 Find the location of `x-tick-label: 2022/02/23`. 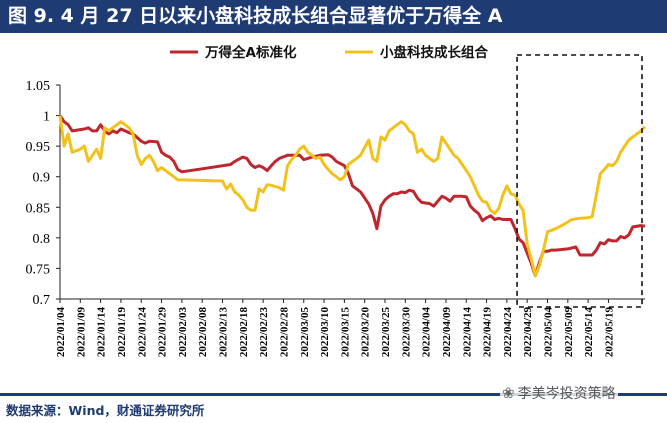

x-tick-label: 2022/02/23 is located at coordinates (264, 332).